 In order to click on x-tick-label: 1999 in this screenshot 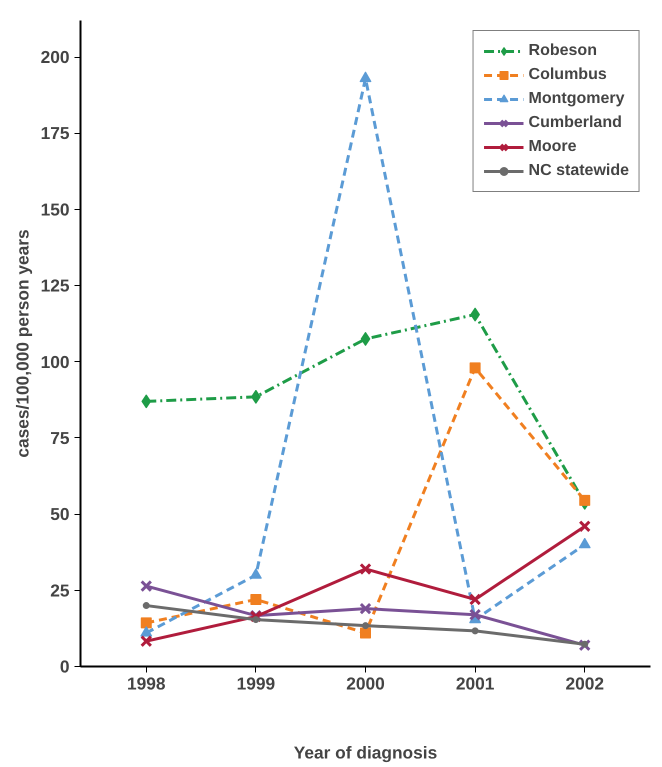, I will do `click(256, 684)`.